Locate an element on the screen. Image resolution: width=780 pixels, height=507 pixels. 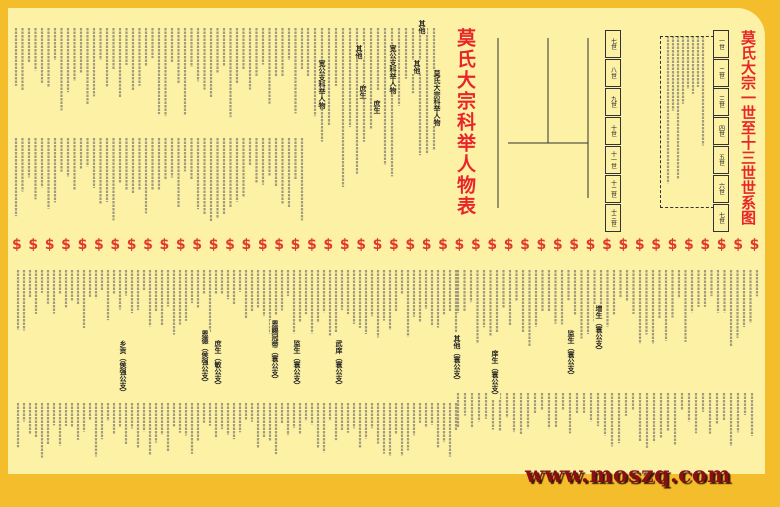
watermark: www.moszq.com is located at coordinates (628, 475).